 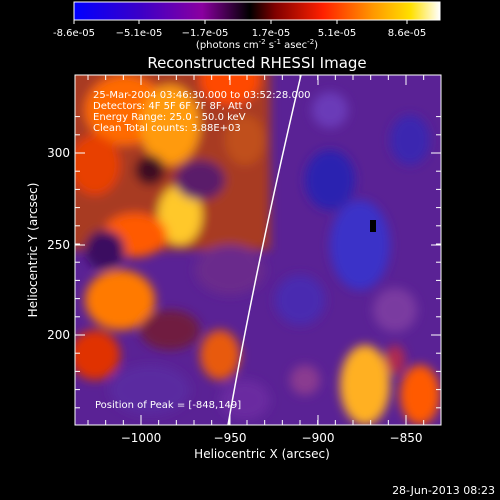 What do you see at coordinates (443, 490) in the screenshot?
I see `footer-timestamp: 28-Jun-2013 08:23` at bounding box center [443, 490].